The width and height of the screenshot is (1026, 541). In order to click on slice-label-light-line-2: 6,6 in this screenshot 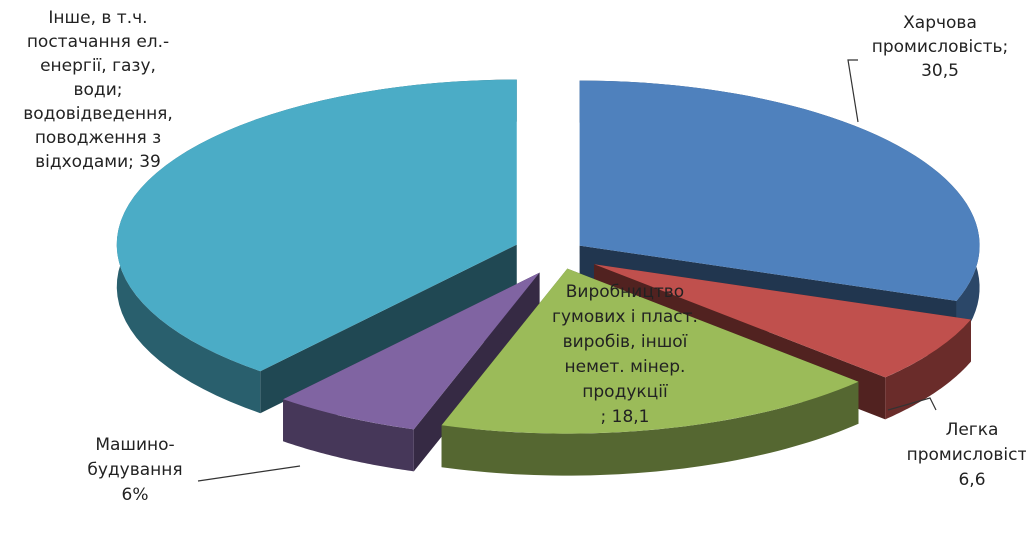, I will do `click(971, 480)`.